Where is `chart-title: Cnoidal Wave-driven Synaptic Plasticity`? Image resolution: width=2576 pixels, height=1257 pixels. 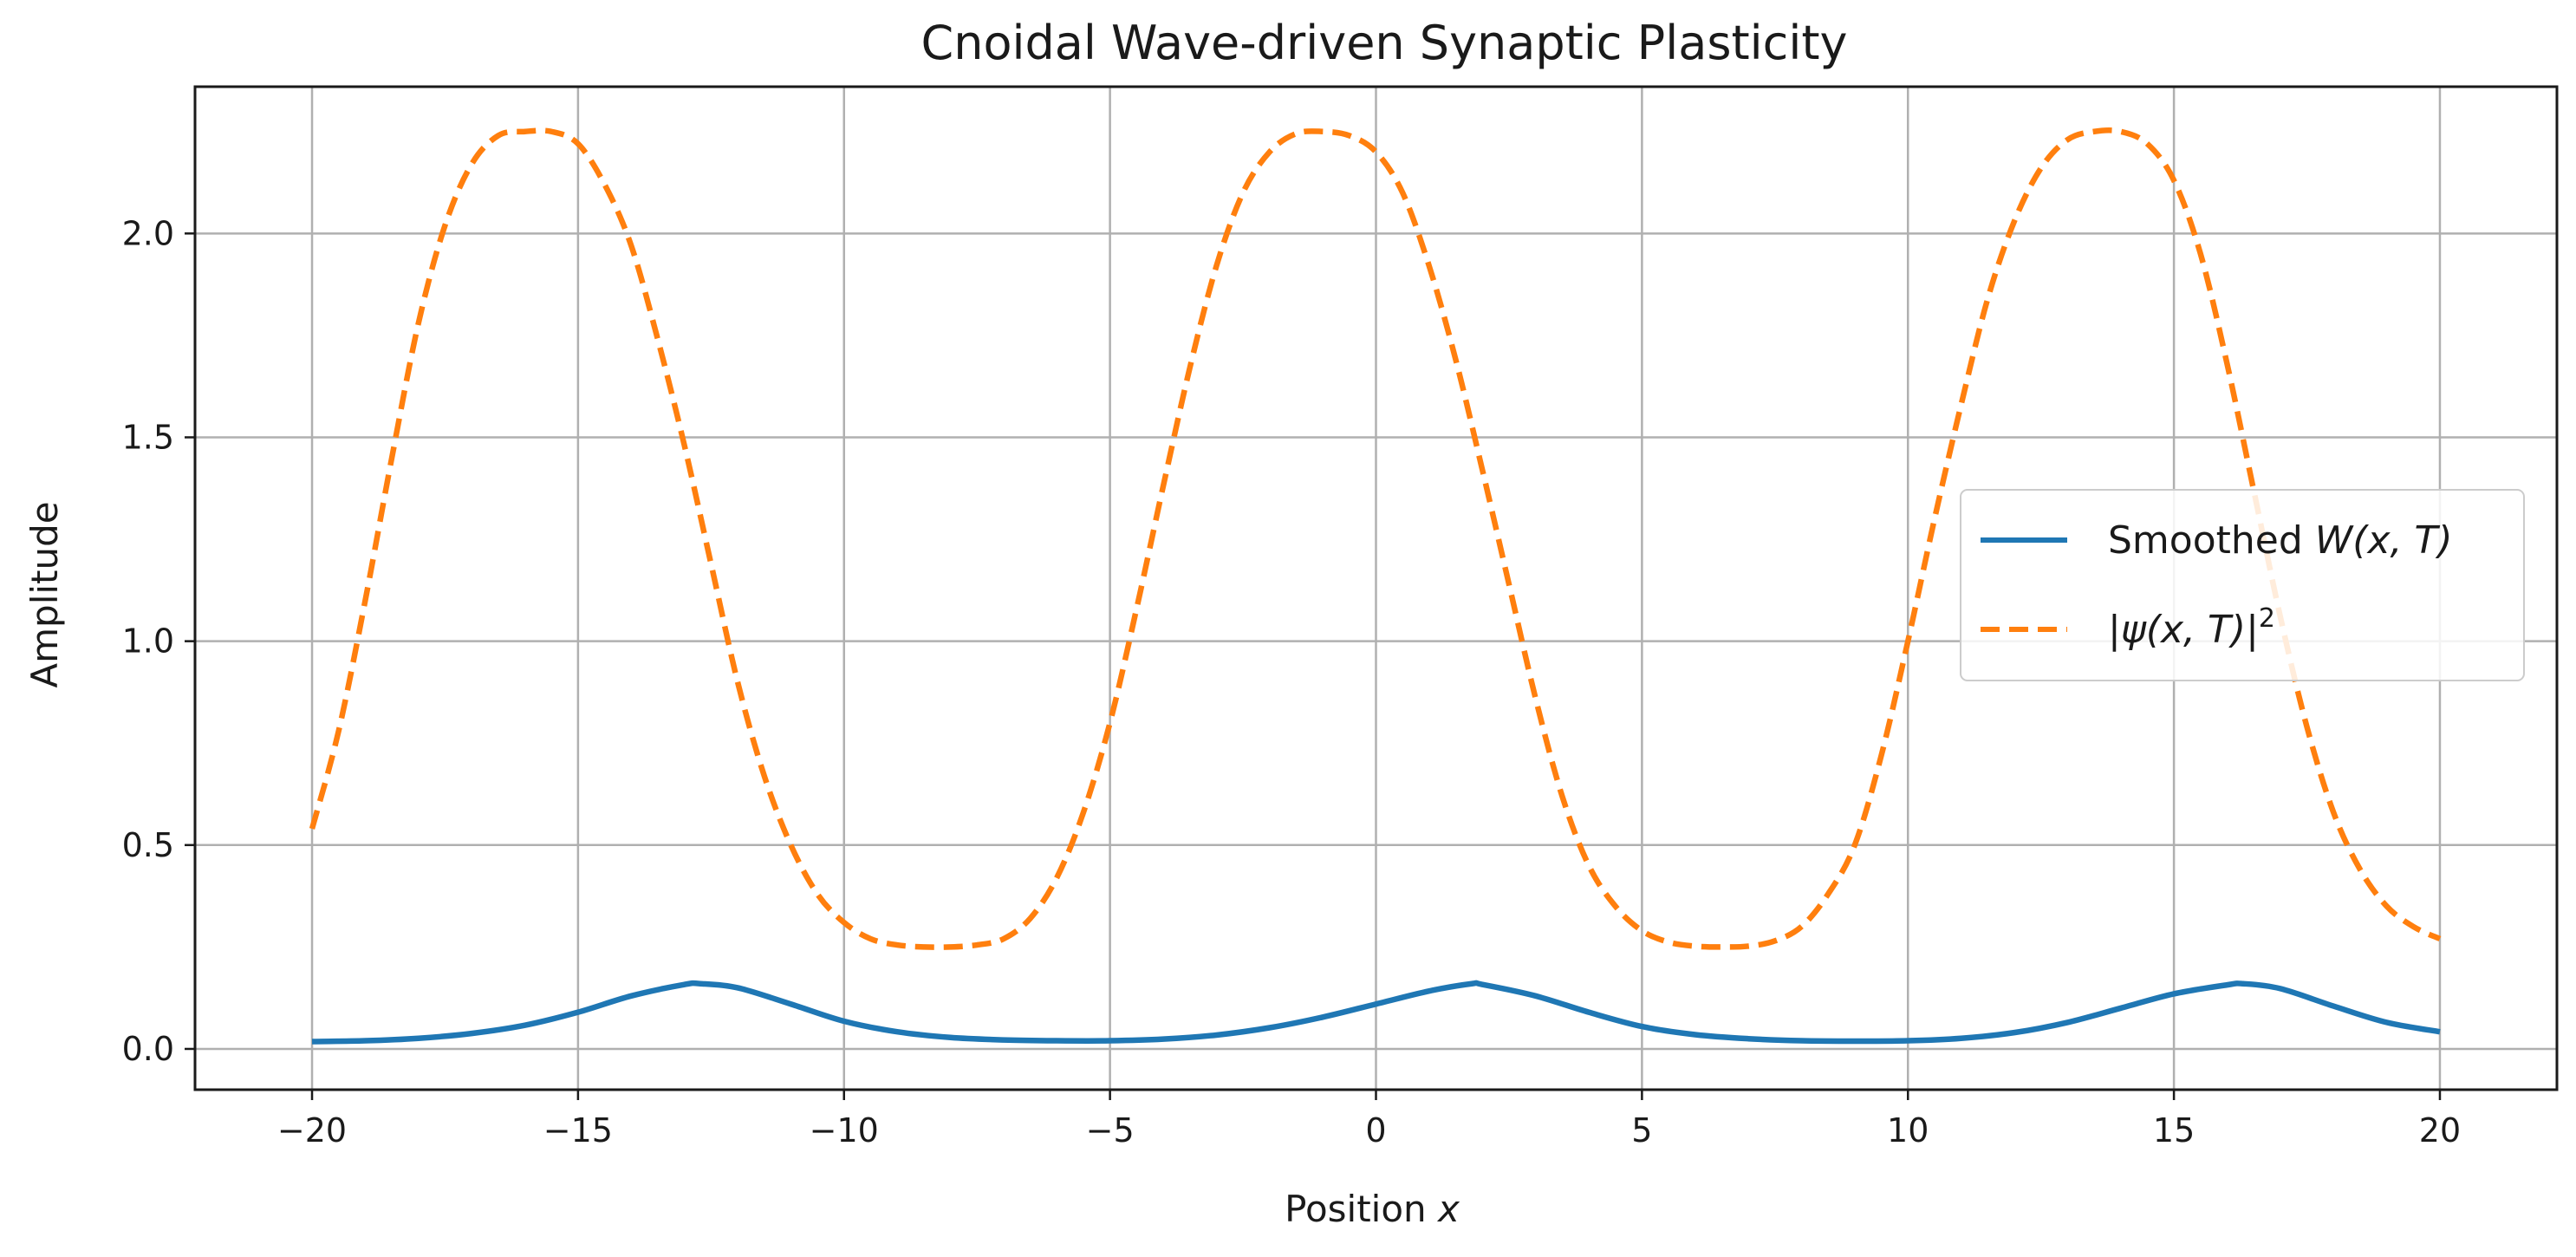
chart-title: Cnoidal Wave-driven Synaptic Plasticity is located at coordinates (1384, 43).